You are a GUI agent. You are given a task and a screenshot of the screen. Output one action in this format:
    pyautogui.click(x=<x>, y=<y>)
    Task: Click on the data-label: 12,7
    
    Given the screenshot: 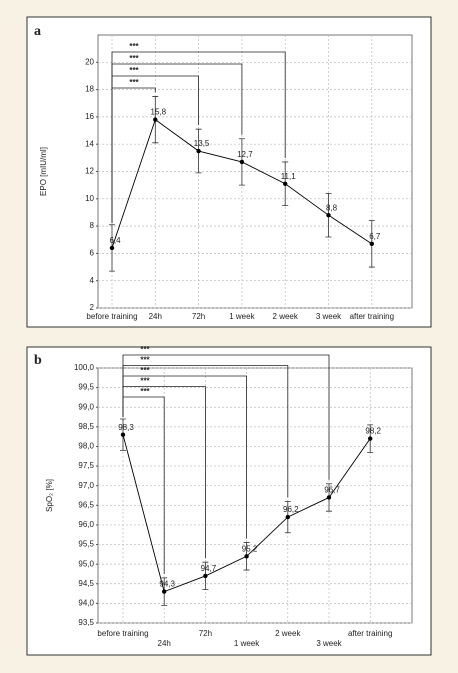 What is the action you would take?
    pyautogui.click(x=245, y=154)
    